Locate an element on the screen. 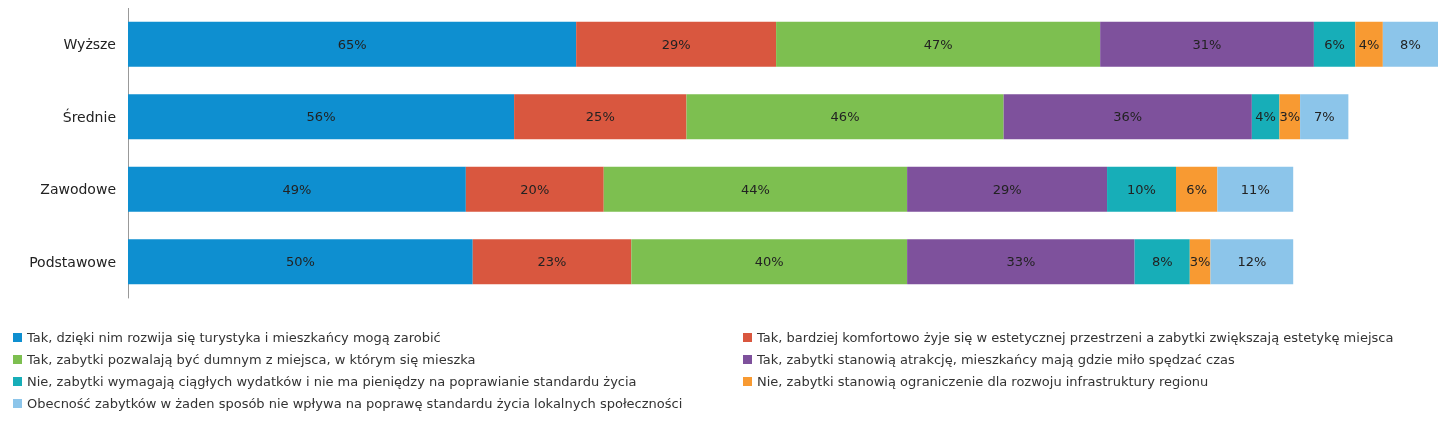 Image resolution: width=1446 pixels, height=431 pixels. data-label: 12% is located at coordinates (1252, 262).